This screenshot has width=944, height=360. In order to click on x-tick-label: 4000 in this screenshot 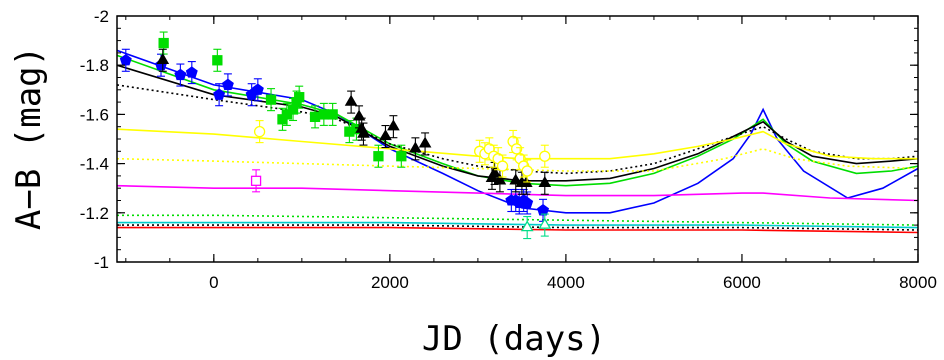, I will do `click(566, 282)`.